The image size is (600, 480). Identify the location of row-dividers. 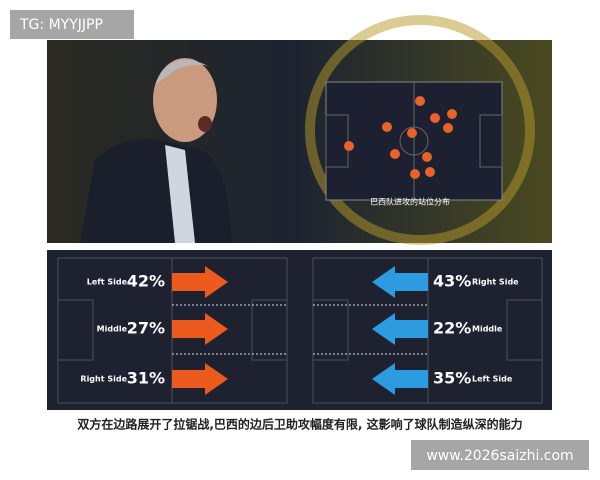
(300, 329).